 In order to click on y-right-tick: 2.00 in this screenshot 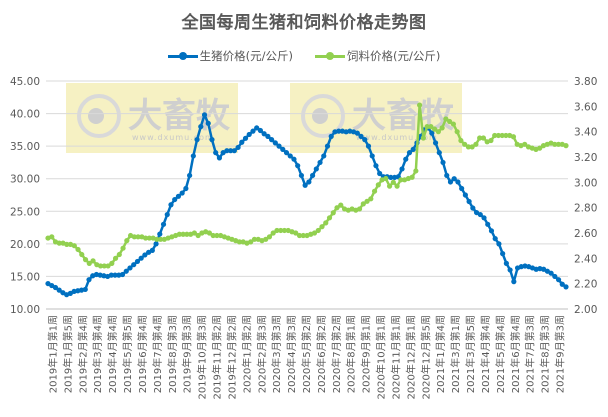, I will do `click(585, 310)`.